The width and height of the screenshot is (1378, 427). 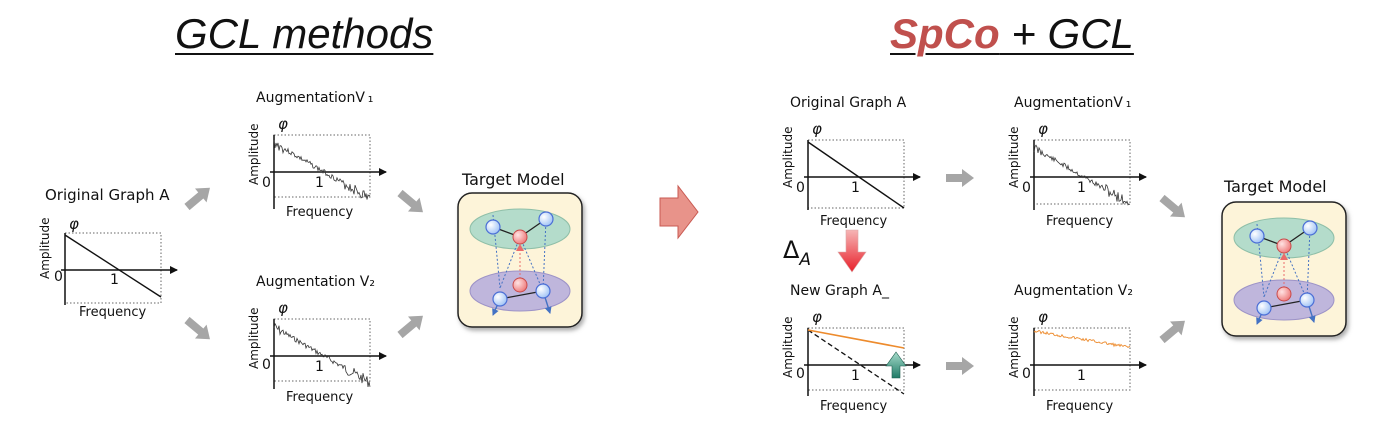 I want to click on new-graph-plot: New Graph A_ φ 0 1 Amplitude Frequency, so click(x=851, y=348).